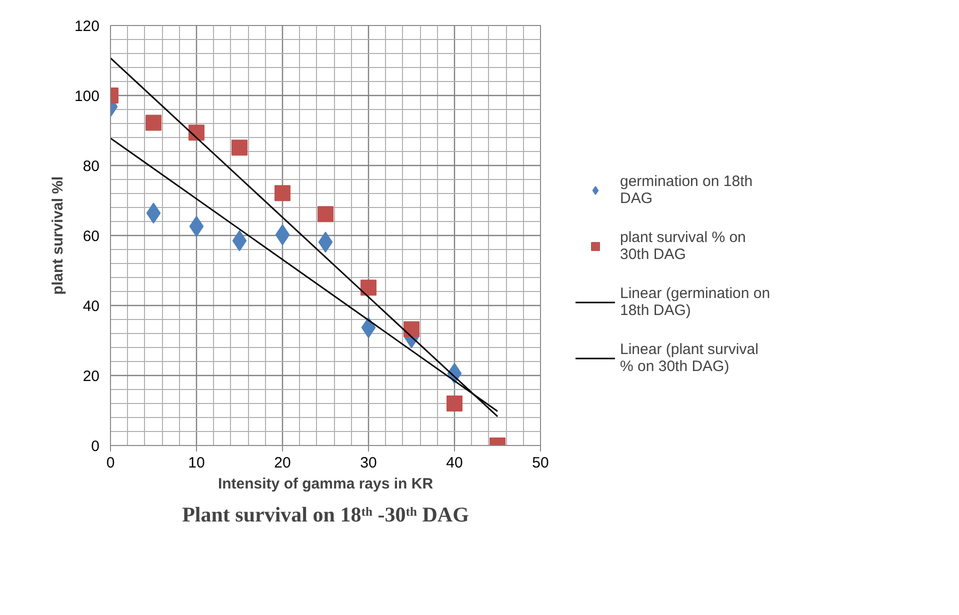 The width and height of the screenshot is (959, 615). What do you see at coordinates (87, 26) in the screenshot?
I see `y-tick-label: 120` at bounding box center [87, 26].